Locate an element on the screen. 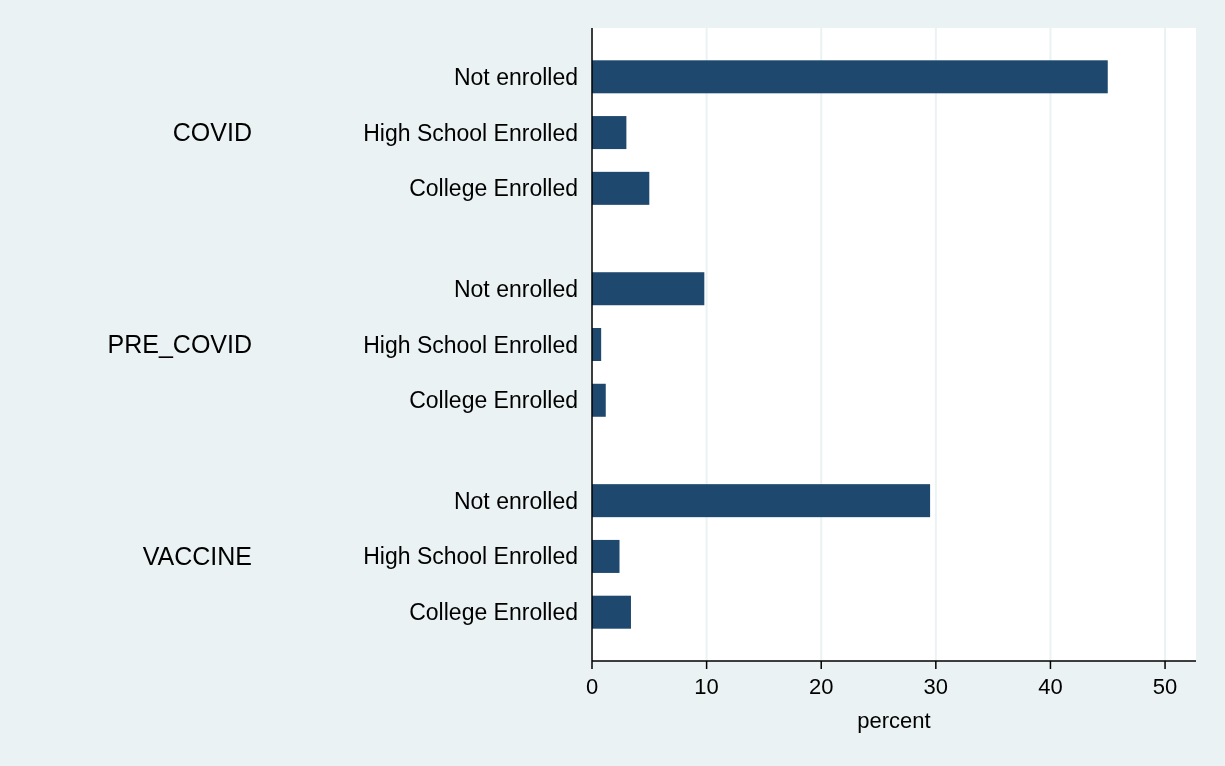 The height and width of the screenshot is (766, 1225). x-tick-label: 10 is located at coordinates (706, 686).